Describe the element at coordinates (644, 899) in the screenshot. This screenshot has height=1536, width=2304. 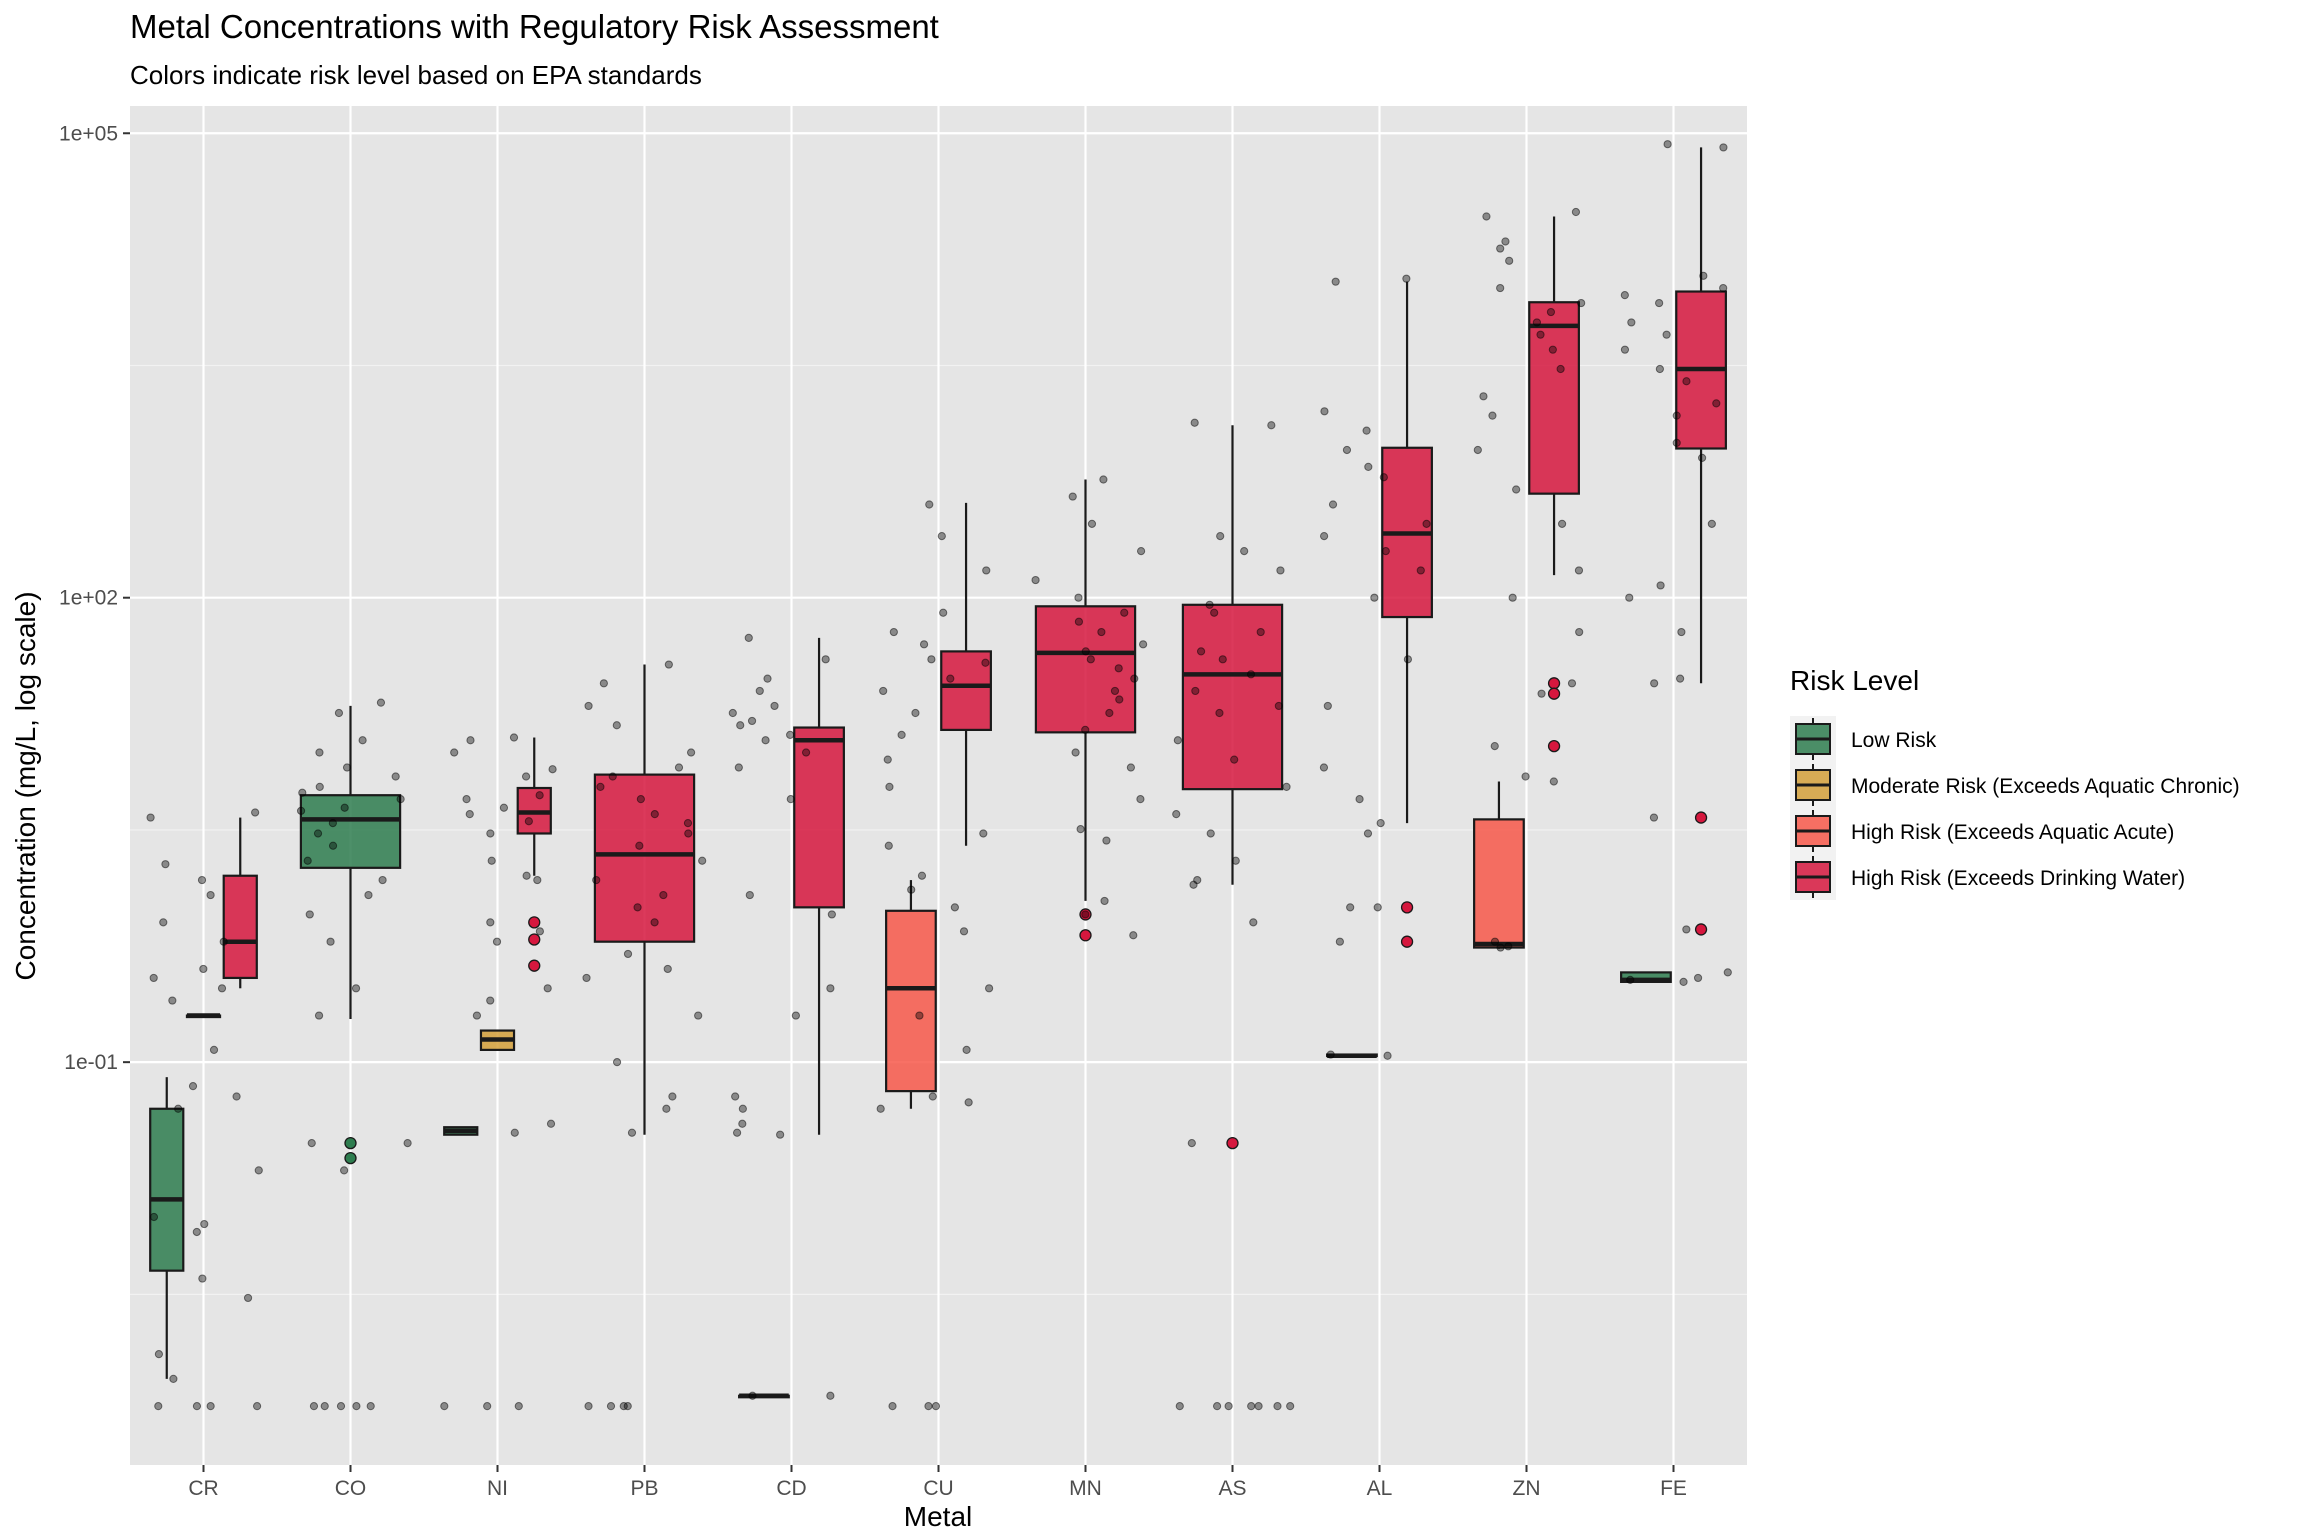
I see `box-pb-drinking` at that location.